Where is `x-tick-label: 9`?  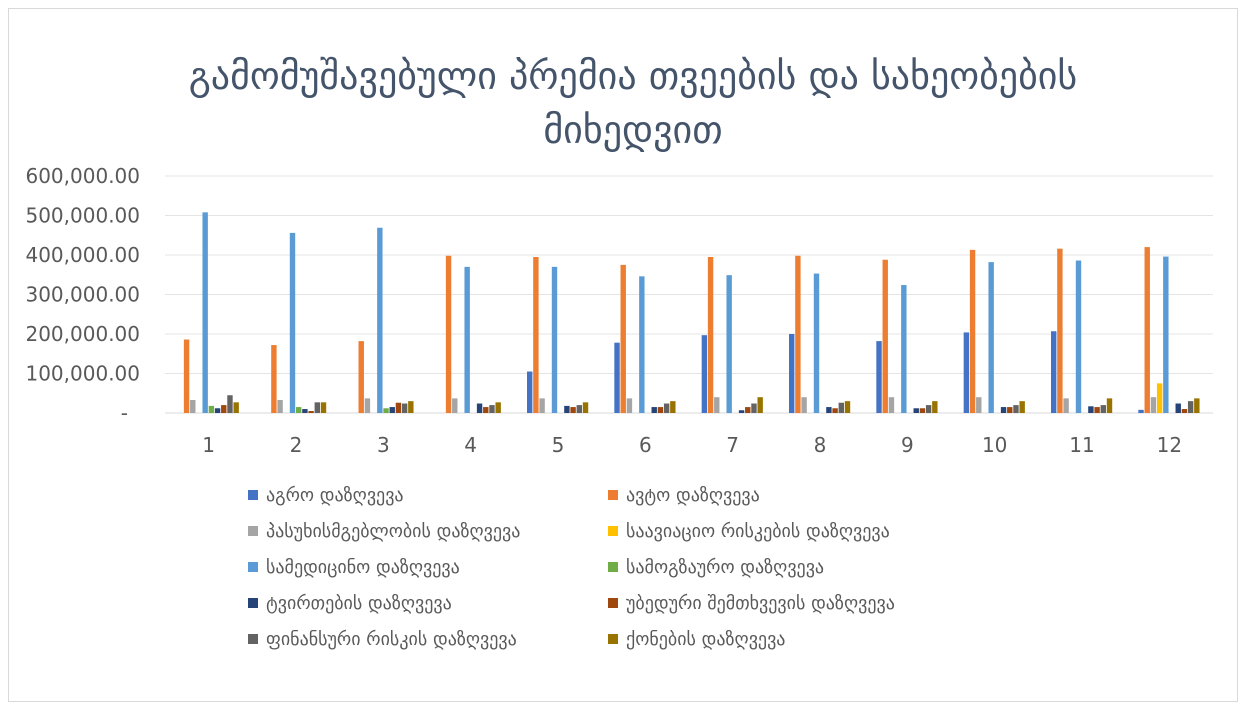
x-tick-label: 9 is located at coordinates (907, 445).